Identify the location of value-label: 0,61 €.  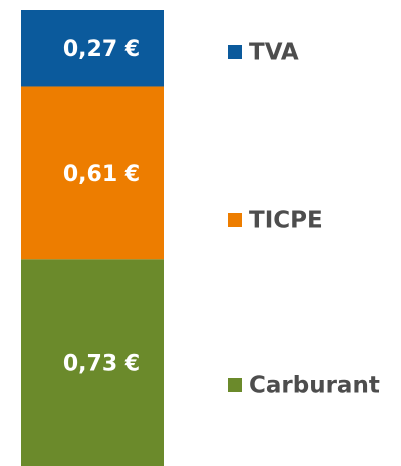
(101, 174).